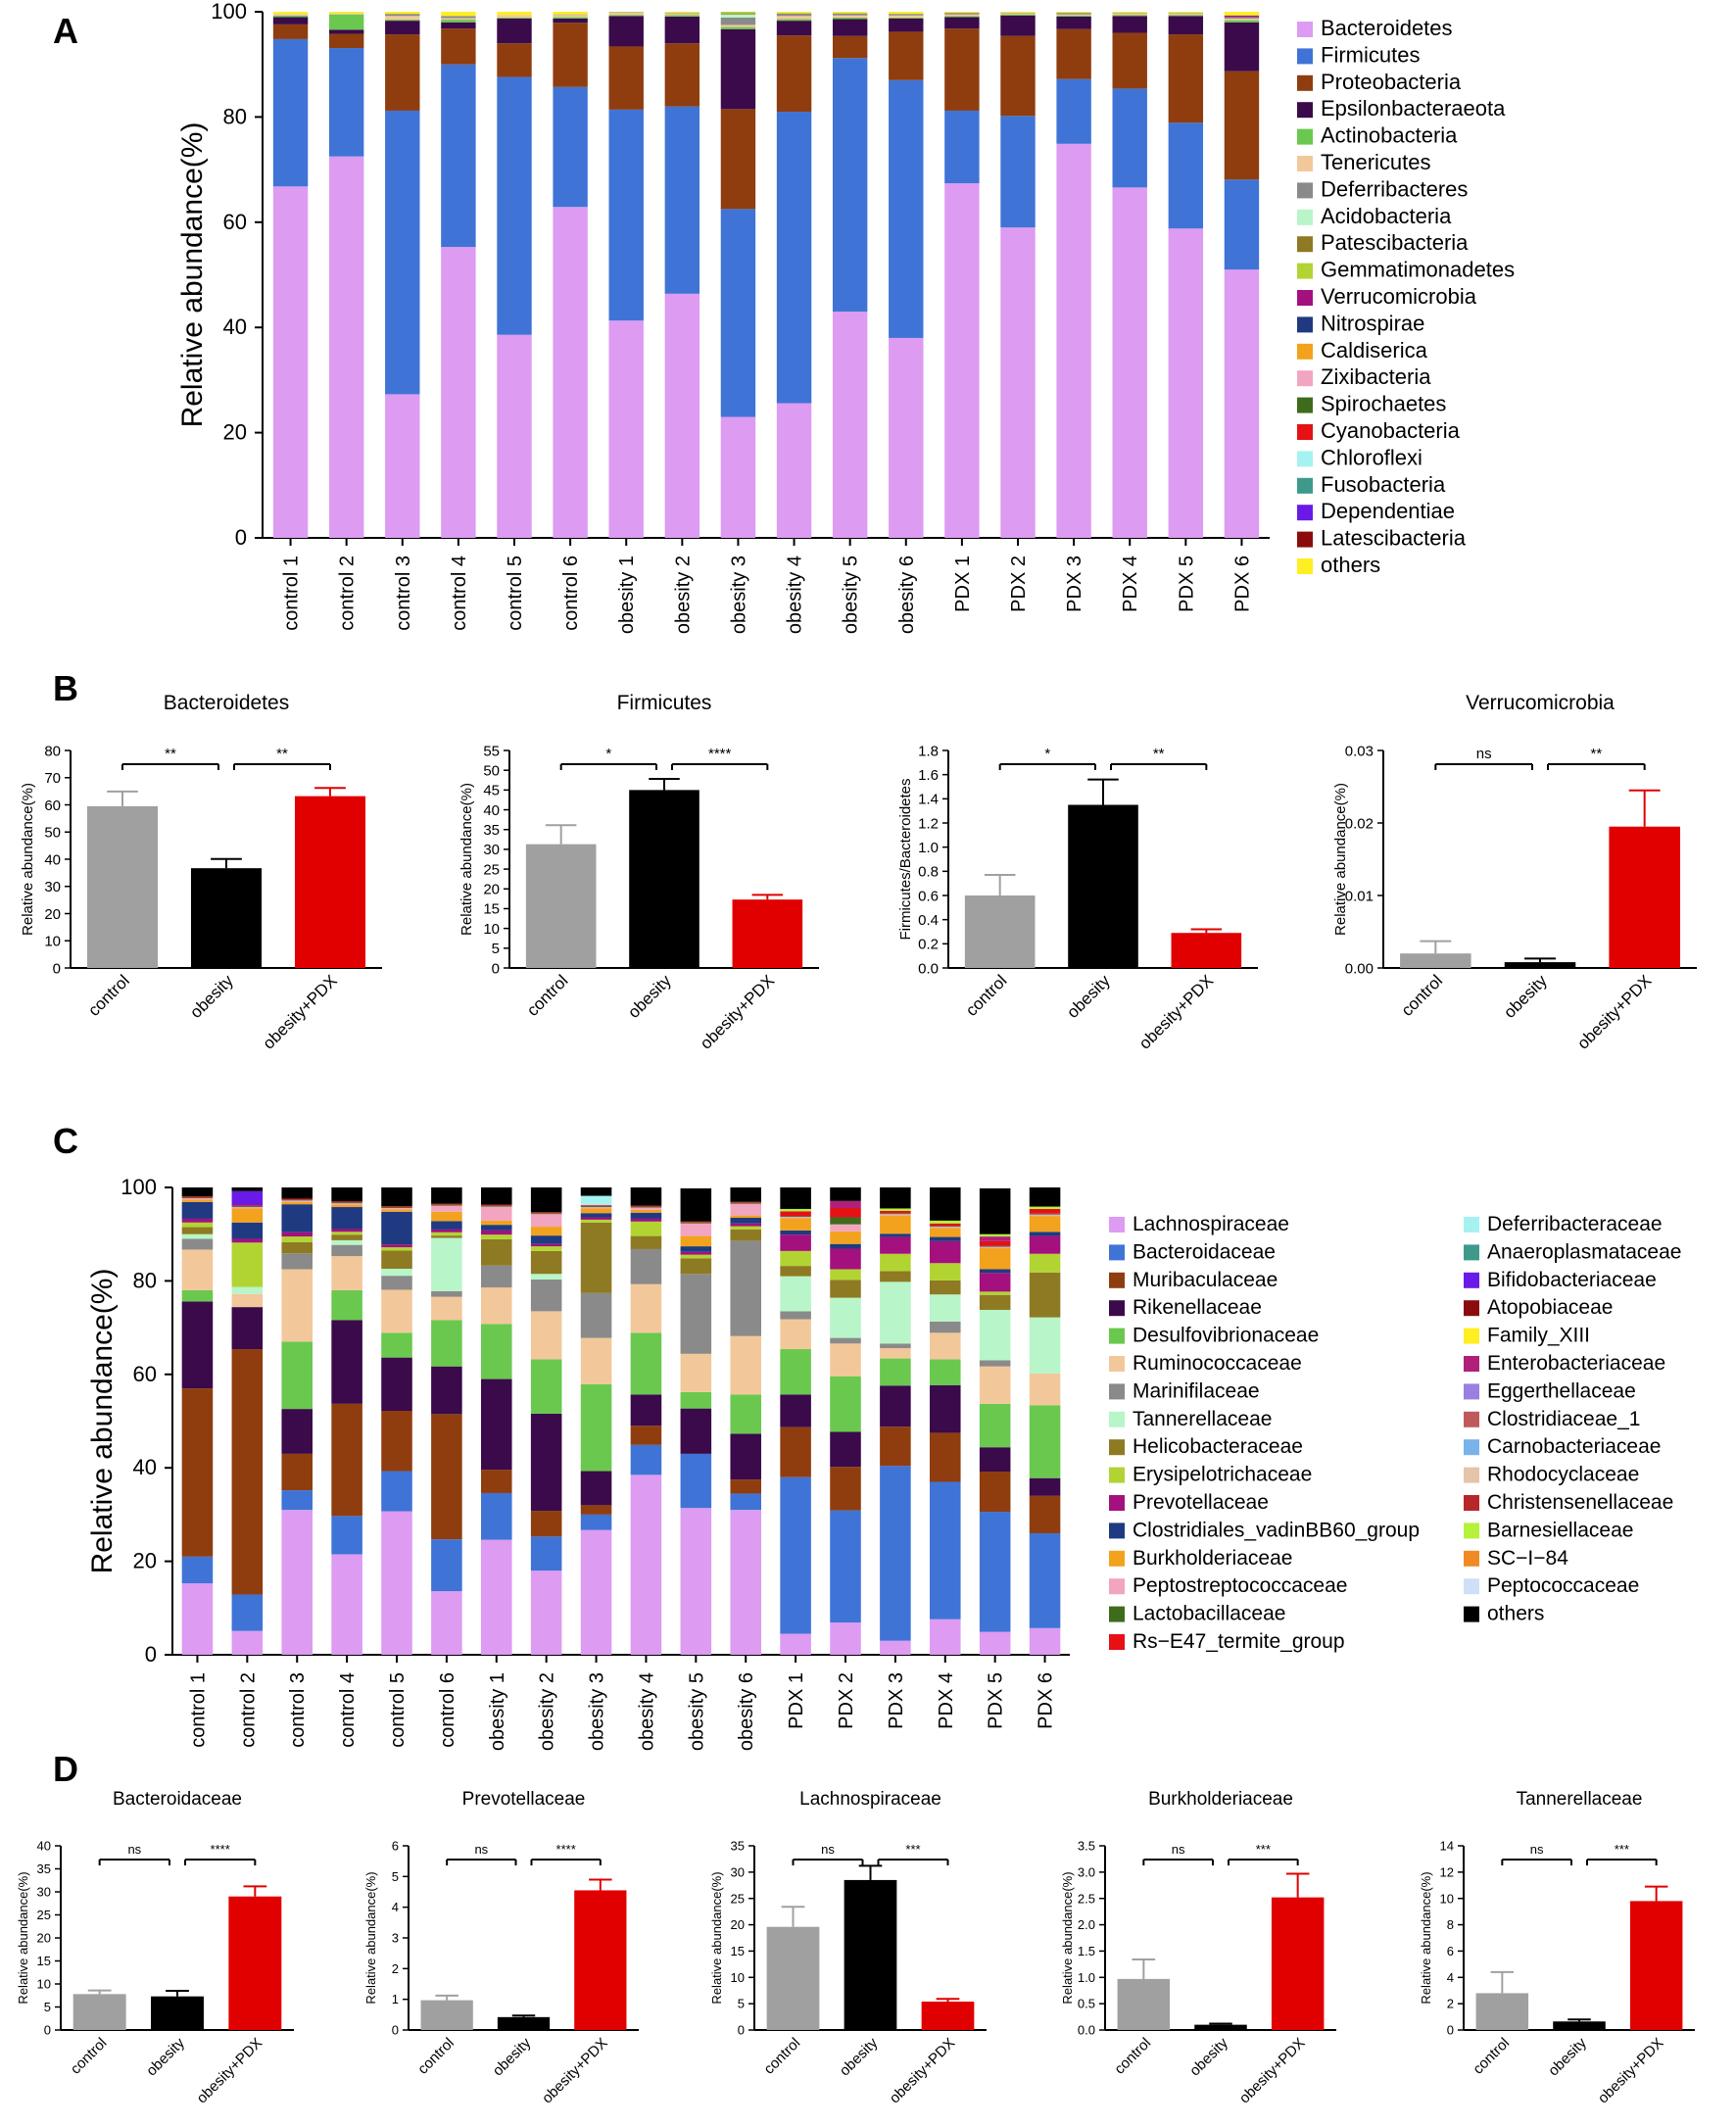 This screenshot has width=1736, height=2127. I want to click on significance-label: **, so click(282, 754).